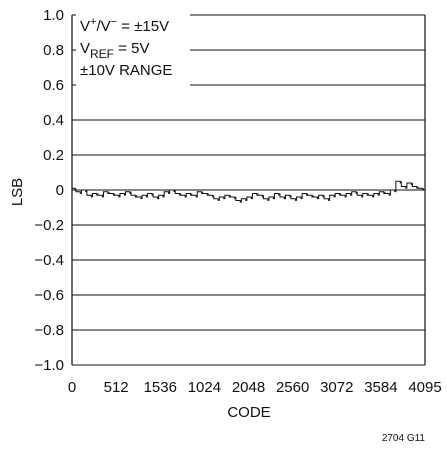  I want to click on y-tick-label: −0.2, so click(49, 225).